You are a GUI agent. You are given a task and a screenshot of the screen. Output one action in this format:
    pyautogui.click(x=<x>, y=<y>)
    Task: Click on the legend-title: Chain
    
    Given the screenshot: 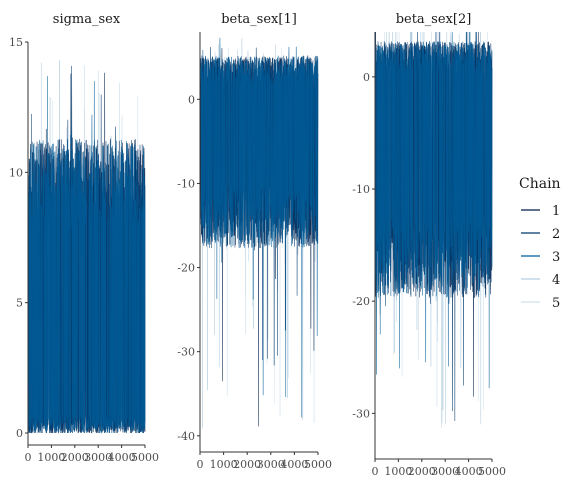 What is the action you would take?
    pyautogui.click(x=540, y=184)
    